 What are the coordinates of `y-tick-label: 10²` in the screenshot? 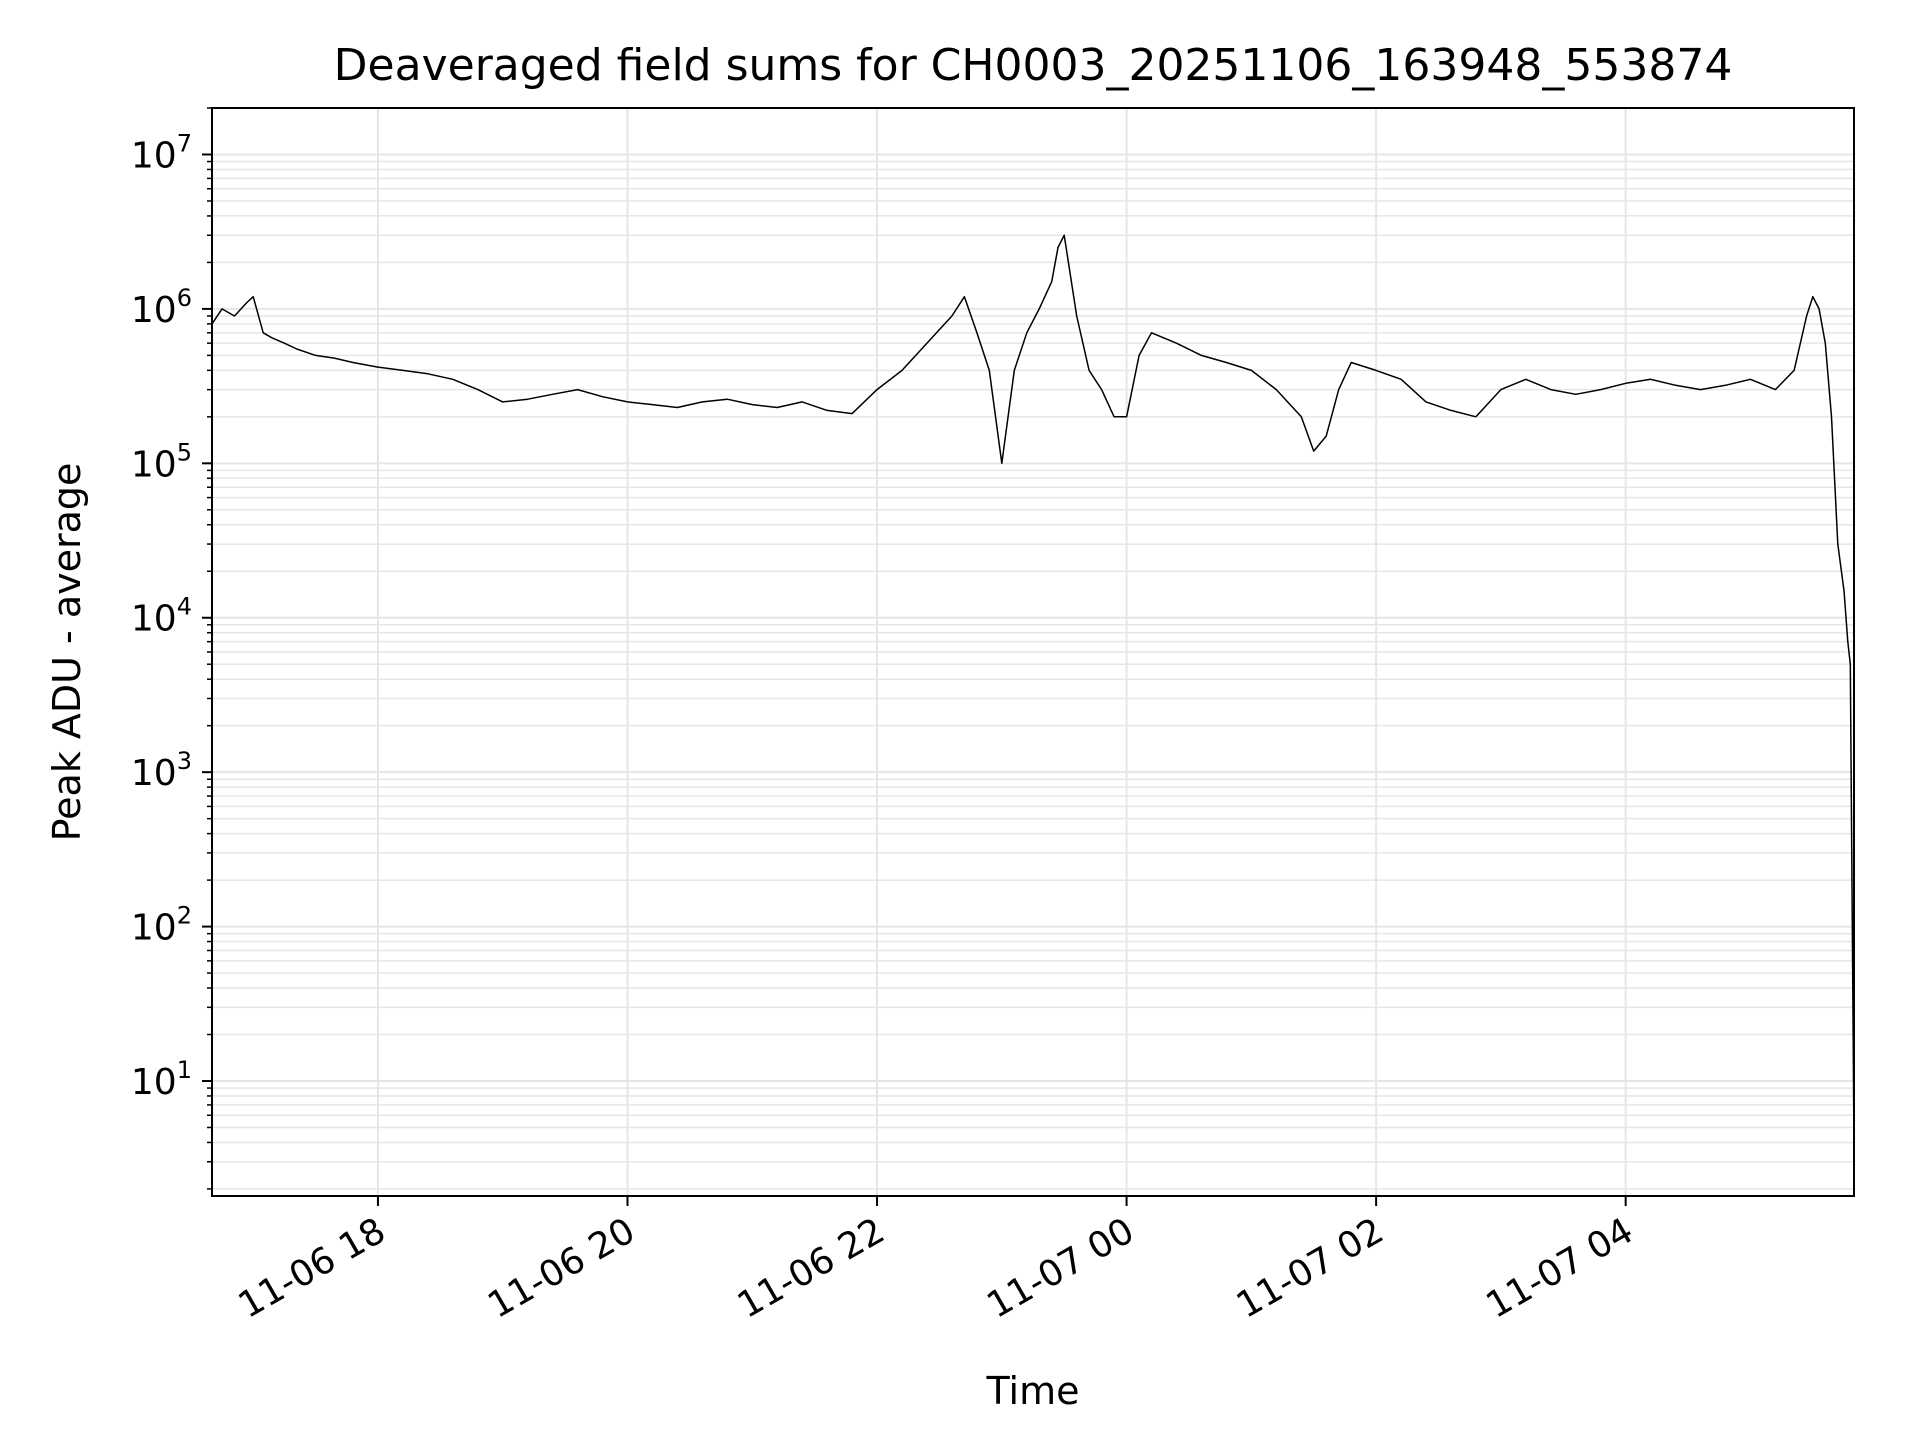 It's located at (161, 925).